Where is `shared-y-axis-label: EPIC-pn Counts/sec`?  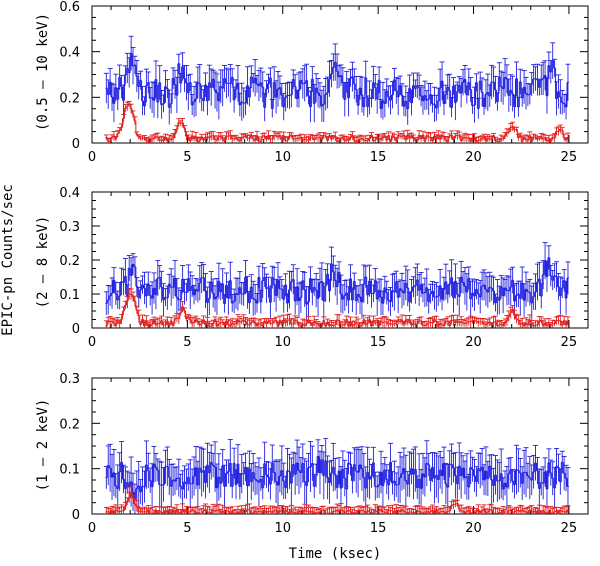 shared-y-axis-label: EPIC-pn Counts/sec is located at coordinates (8, 260).